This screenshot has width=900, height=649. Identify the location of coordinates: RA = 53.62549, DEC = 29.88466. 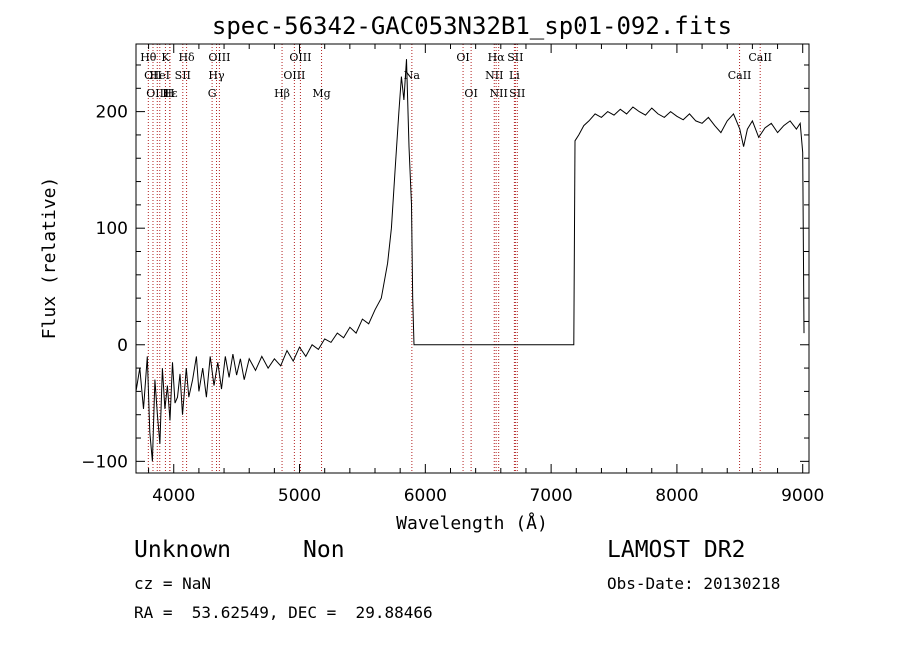
(283, 612).